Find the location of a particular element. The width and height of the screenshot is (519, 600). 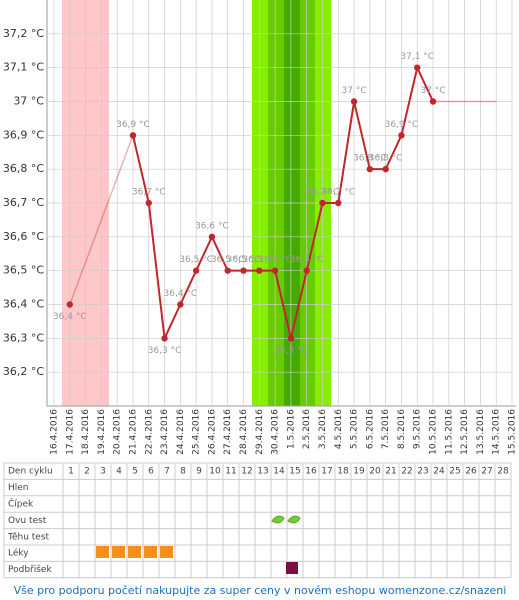

value-label: 36,7 °C is located at coordinates (338, 193).